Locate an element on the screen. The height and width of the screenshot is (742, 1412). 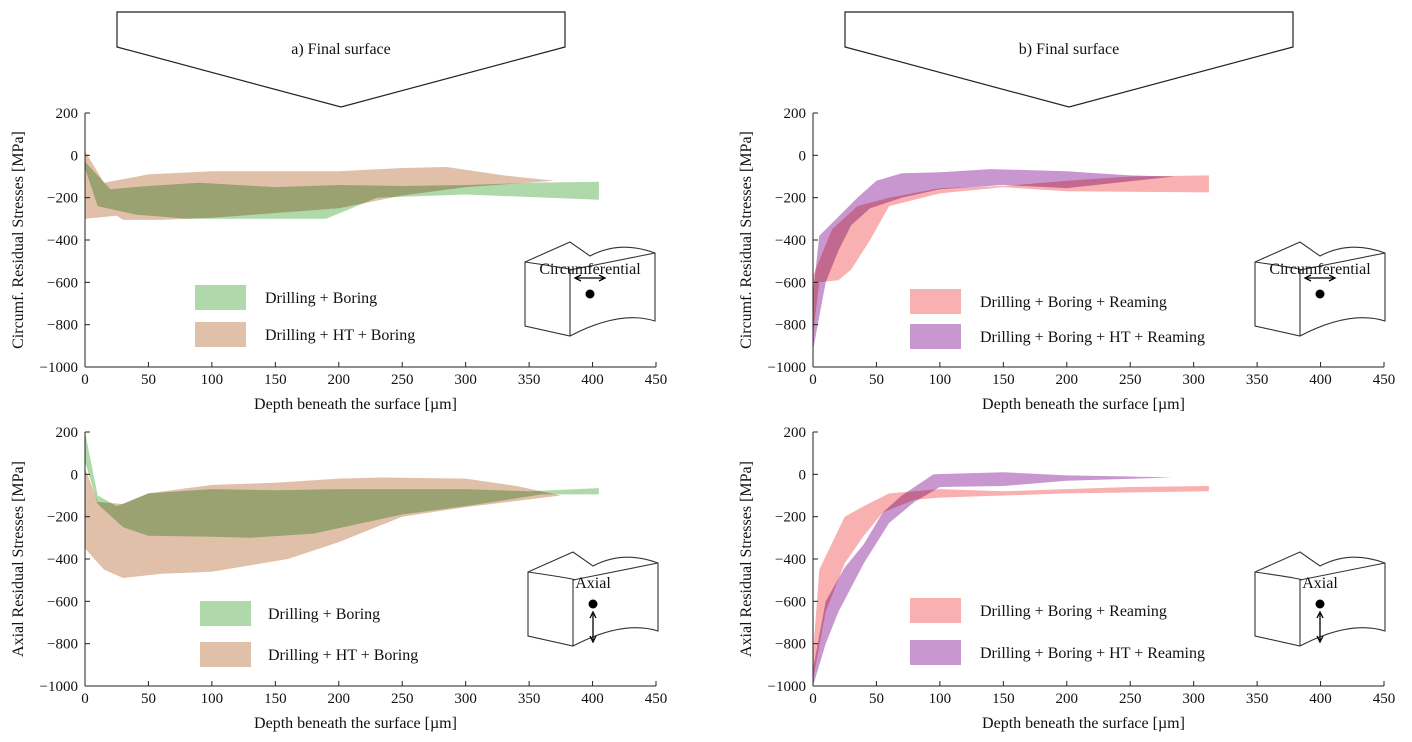
y-axis-label: Axial Residual Stresses [MPa] is located at coordinates (746, 559).